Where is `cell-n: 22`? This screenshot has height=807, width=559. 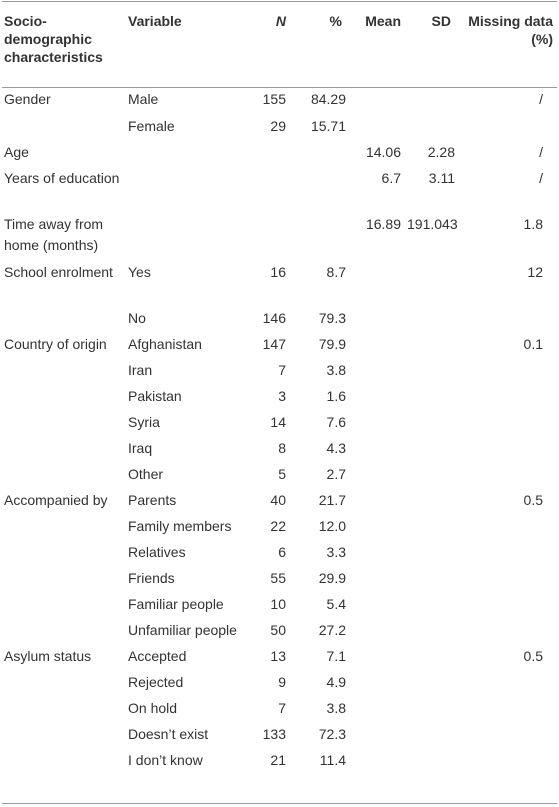 cell-n: 22 is located at coordinates (278, 526).